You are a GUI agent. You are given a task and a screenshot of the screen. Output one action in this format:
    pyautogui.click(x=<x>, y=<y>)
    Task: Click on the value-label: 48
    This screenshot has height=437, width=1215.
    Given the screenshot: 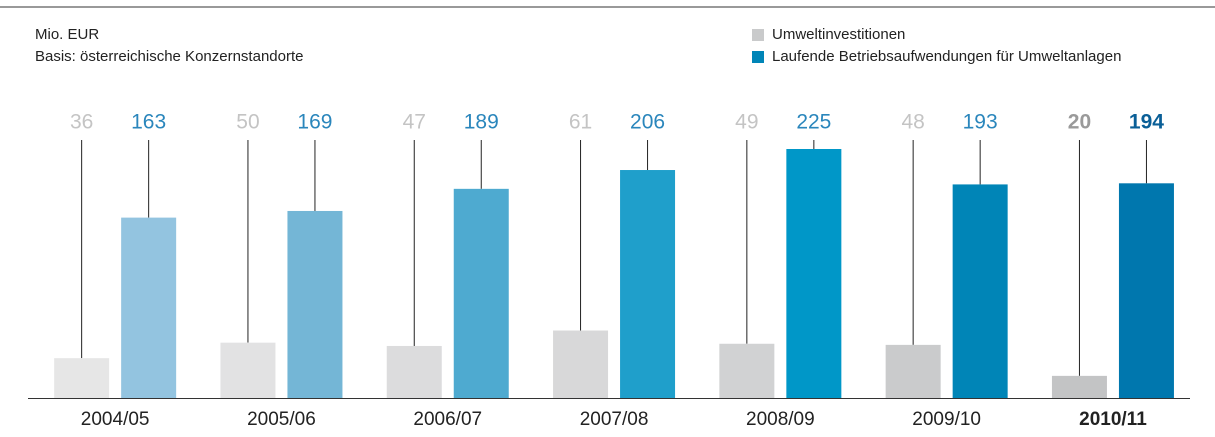 What is the action you would take?
    pyautogui.click(x=912, y=122)
    